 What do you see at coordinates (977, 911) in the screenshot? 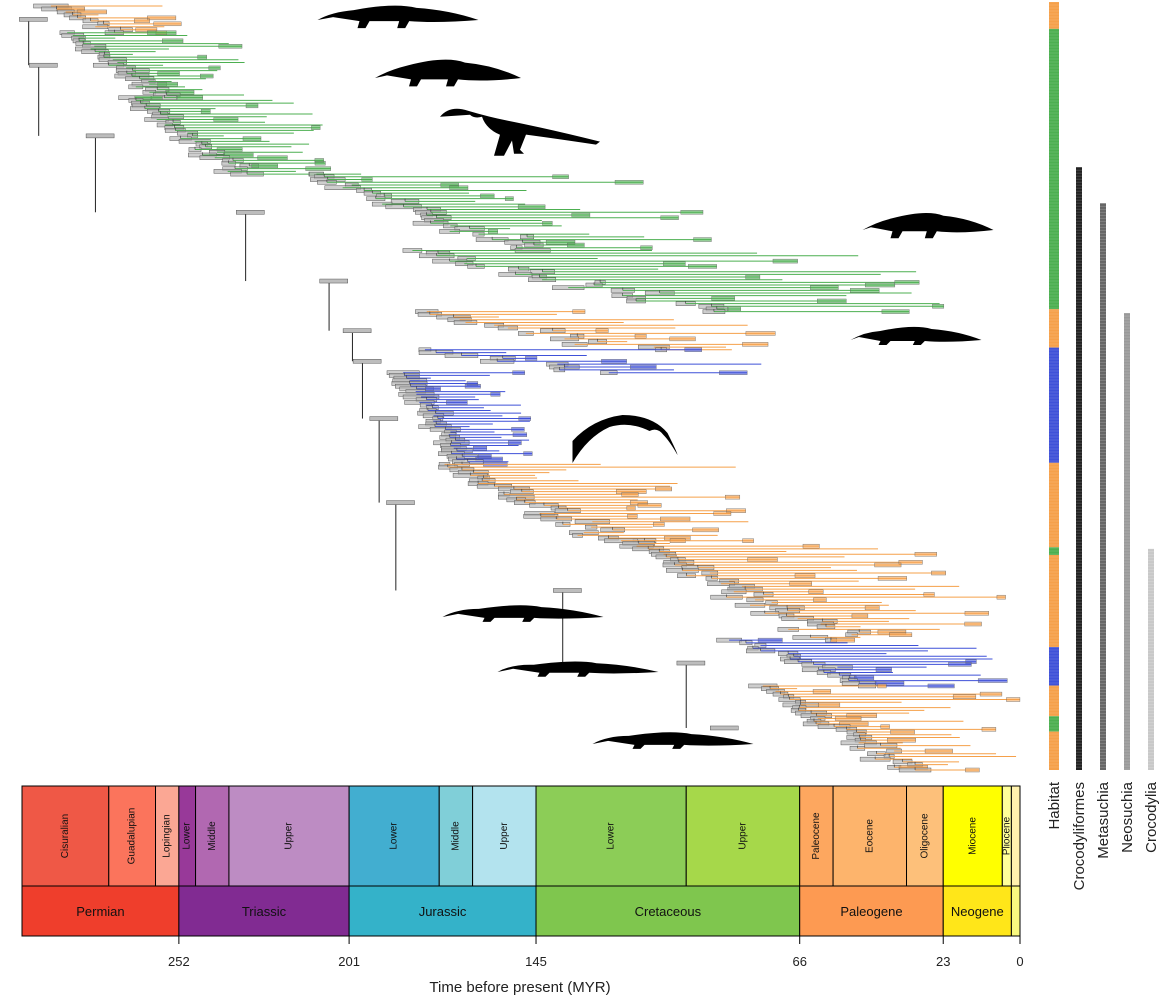
I see `period-label: Neogene` at bounding box center [977, 911].